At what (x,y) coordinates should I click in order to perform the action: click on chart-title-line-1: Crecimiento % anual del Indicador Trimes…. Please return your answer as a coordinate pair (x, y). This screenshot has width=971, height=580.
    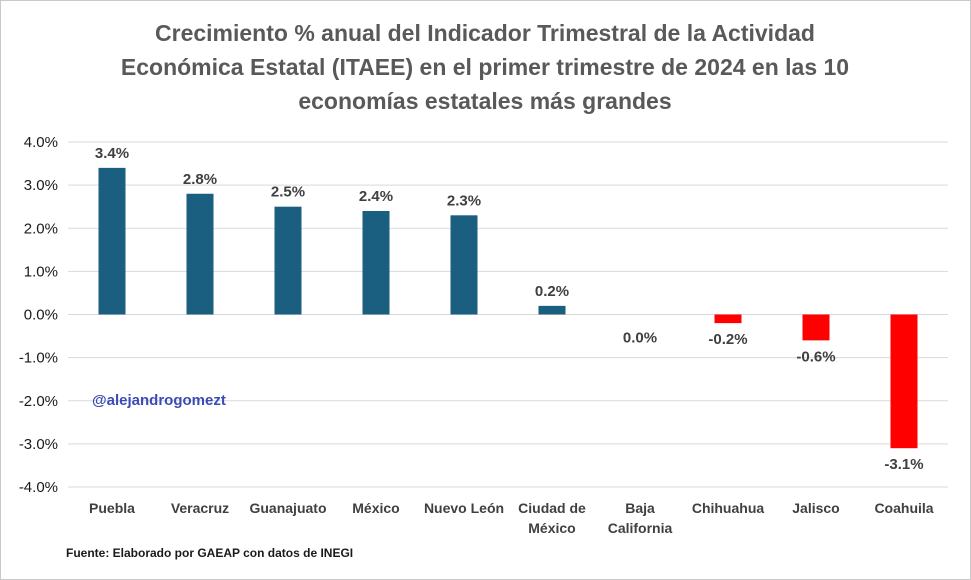
    Looking at the image, I should click on (485, 33).